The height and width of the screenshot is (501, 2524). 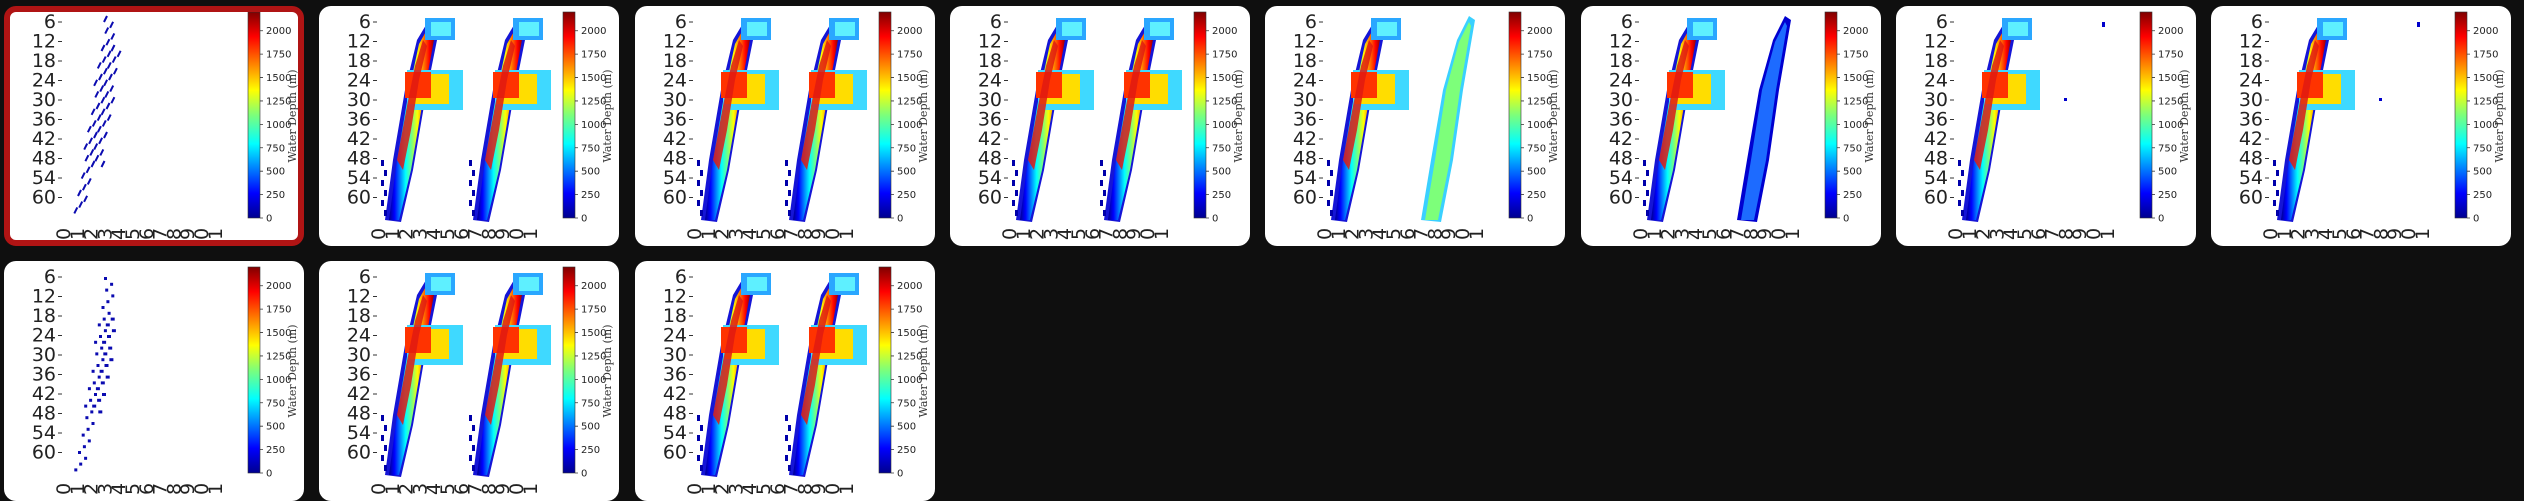 What do you see at coordinates (275, 427) in the screenshot?
I see `colorbar-tick-label: 500` at bounding box center [275, 427].